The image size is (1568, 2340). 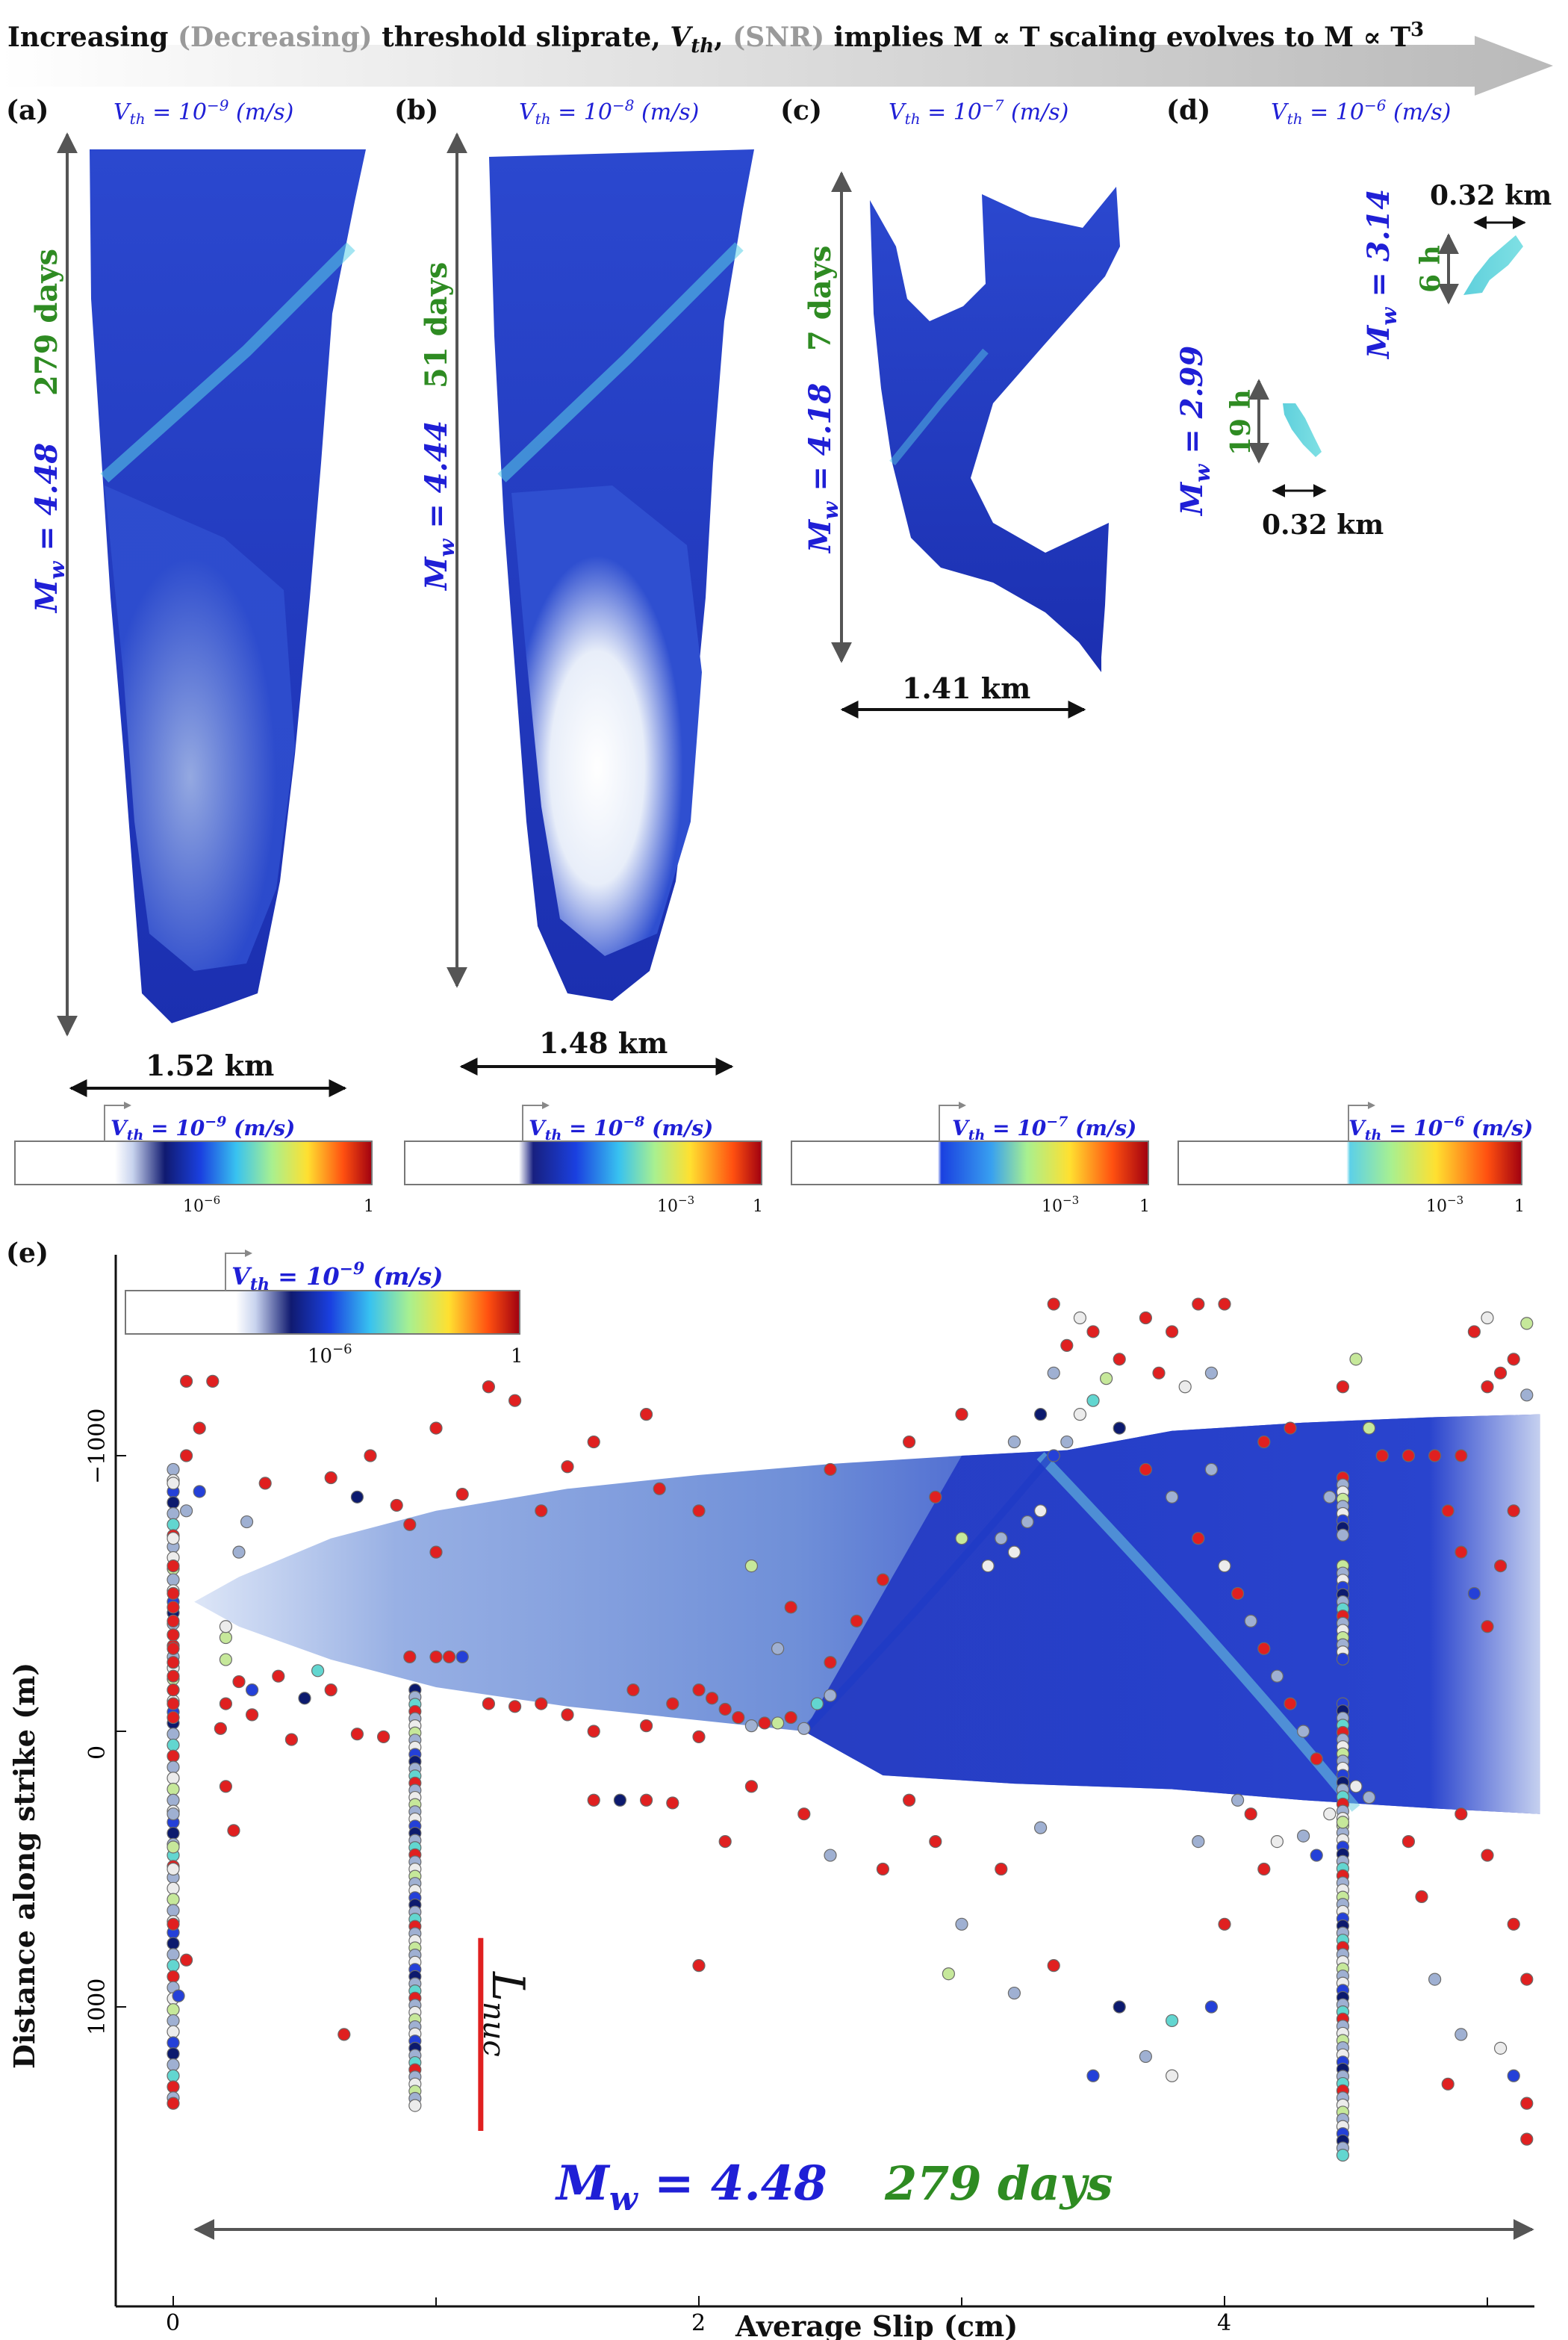 What do you see at coordinates (97, 1752) in the screenshot?
I see `y-tick-label: 0` at bounding box center [97, 1752].